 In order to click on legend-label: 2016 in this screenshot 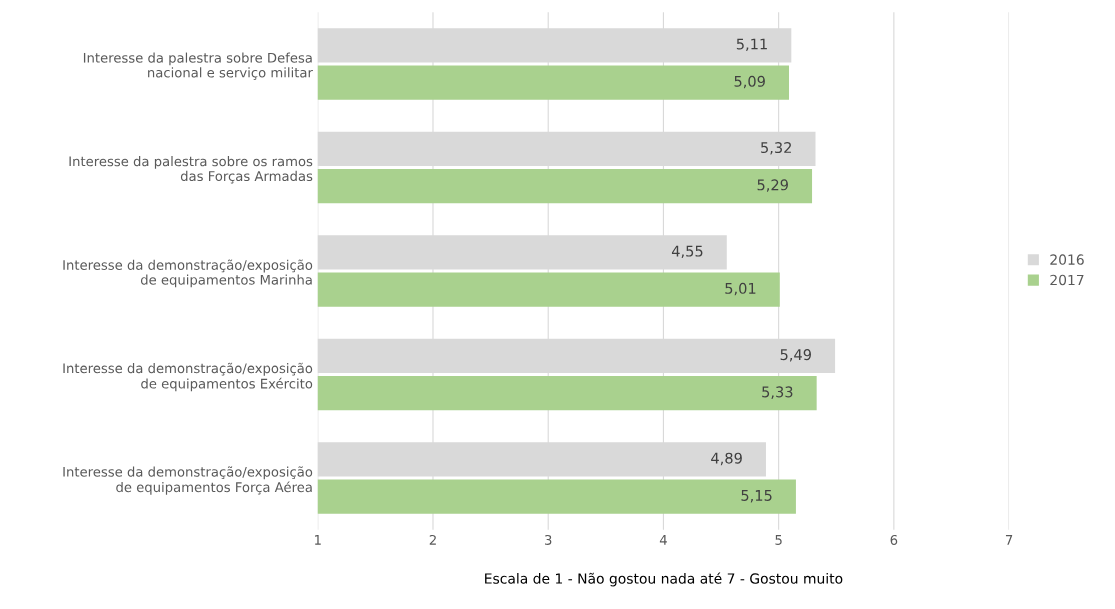, I will do `click(1067, 259)`.